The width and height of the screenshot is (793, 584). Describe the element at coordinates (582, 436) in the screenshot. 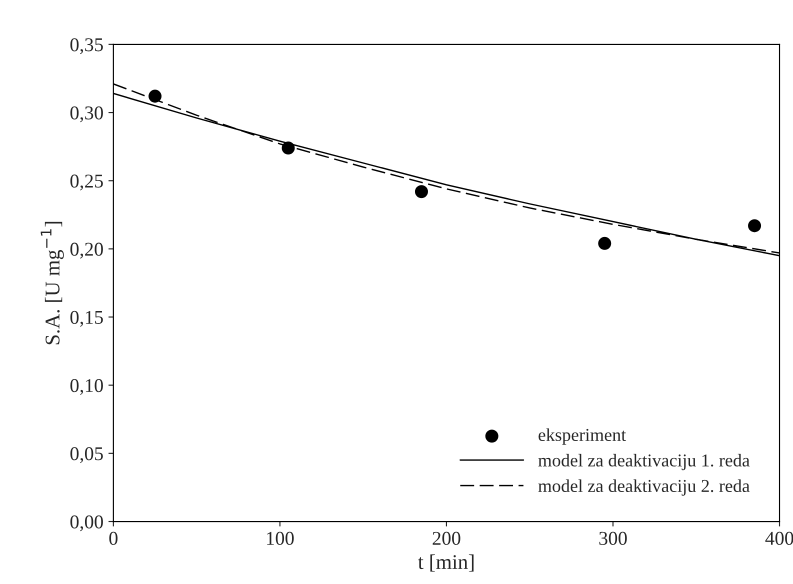

I see `legend-label: eksperiment` at that location.